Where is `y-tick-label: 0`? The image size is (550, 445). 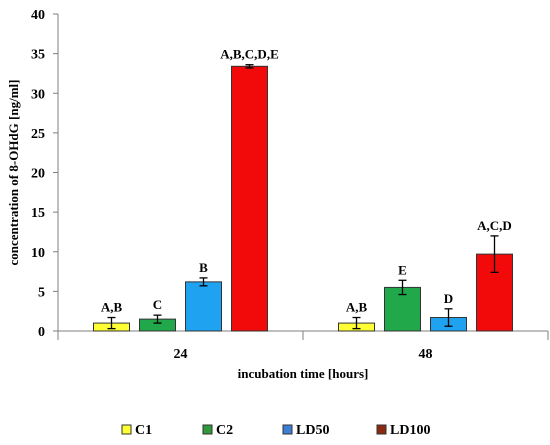 y-tick-label: 0 is located at coordinates (41, 332).